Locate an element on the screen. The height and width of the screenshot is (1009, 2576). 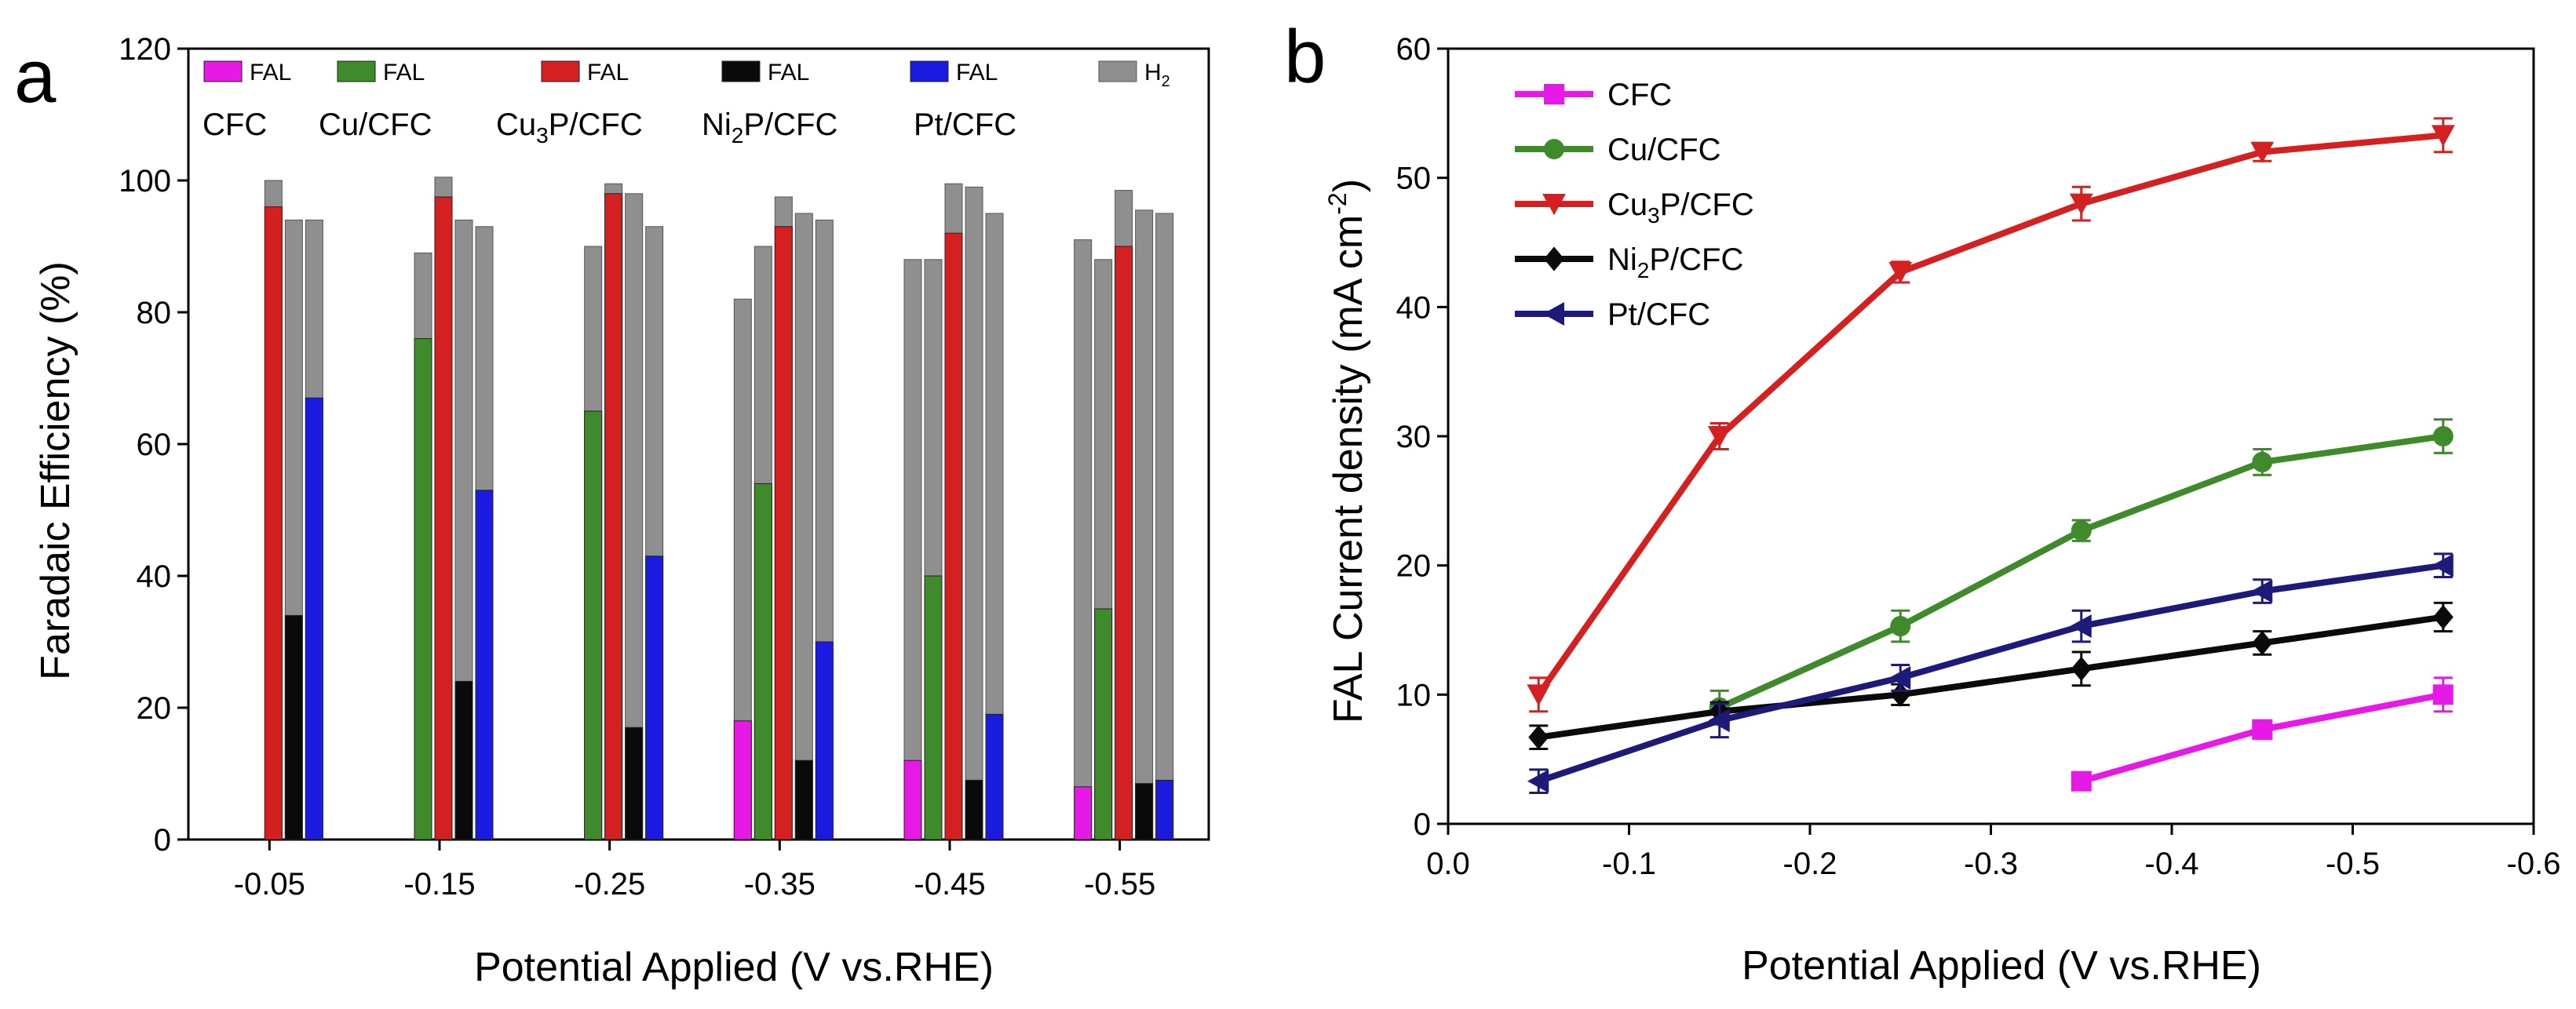
panel-a-legend-fal-ni2p-cfc: FAL is located at coordinates (788, 73).